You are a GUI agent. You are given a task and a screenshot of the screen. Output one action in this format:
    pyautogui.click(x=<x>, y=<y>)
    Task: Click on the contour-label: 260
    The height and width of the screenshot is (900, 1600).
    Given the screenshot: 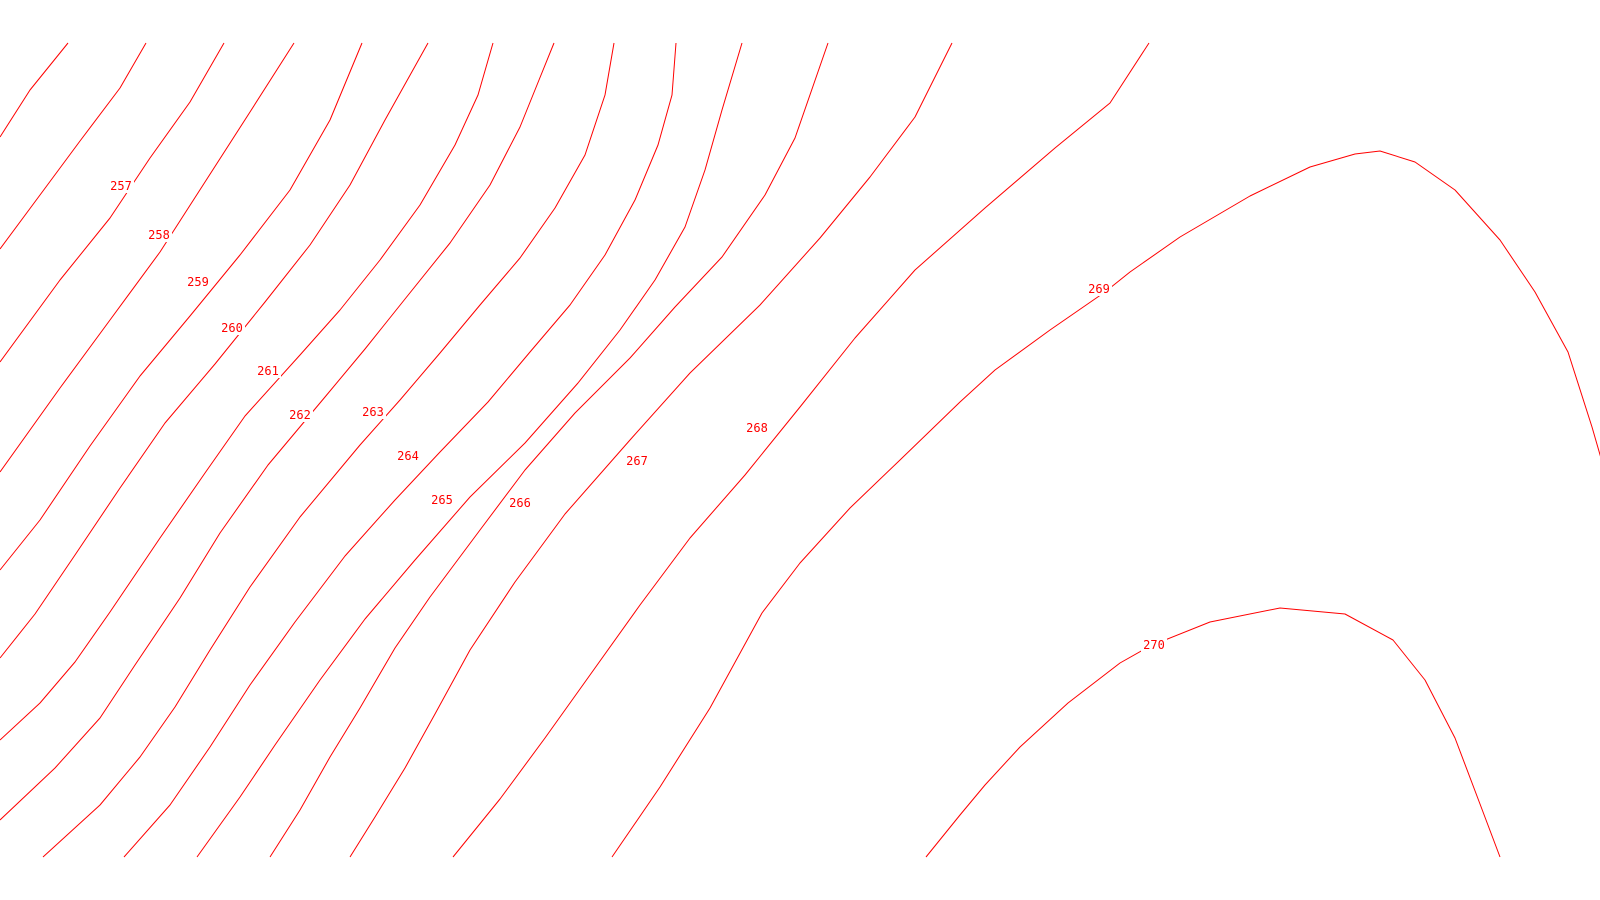 What is the action you would take?
    pyautogui.click(x=232, y=328)
    